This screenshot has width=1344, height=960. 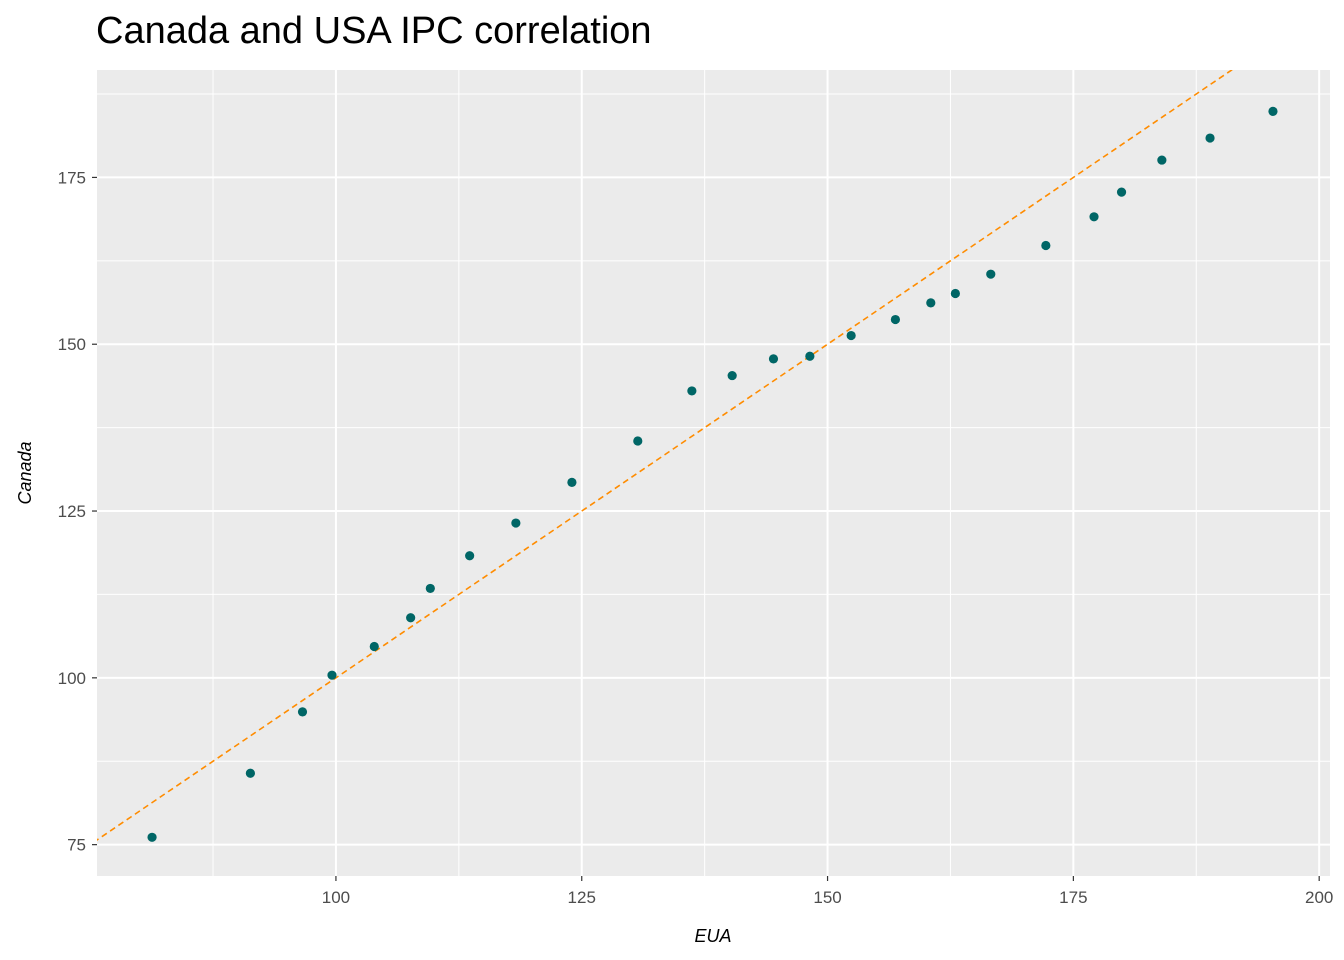 I want to click on x-tick-label: 175, so click(x=1073, y=897).